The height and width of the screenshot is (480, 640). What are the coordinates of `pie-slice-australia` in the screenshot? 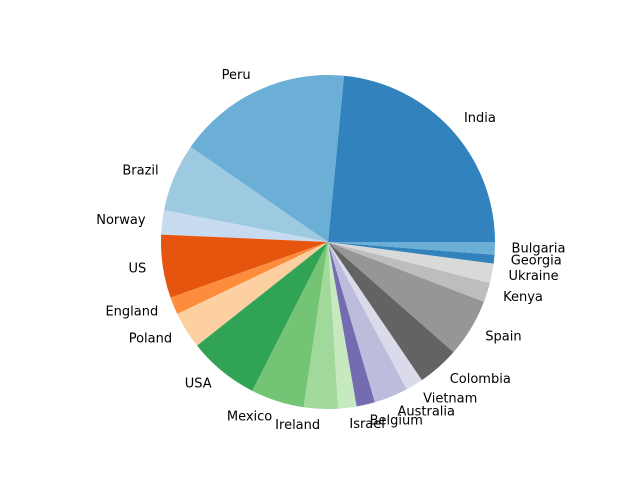 It's located at (367, 322).